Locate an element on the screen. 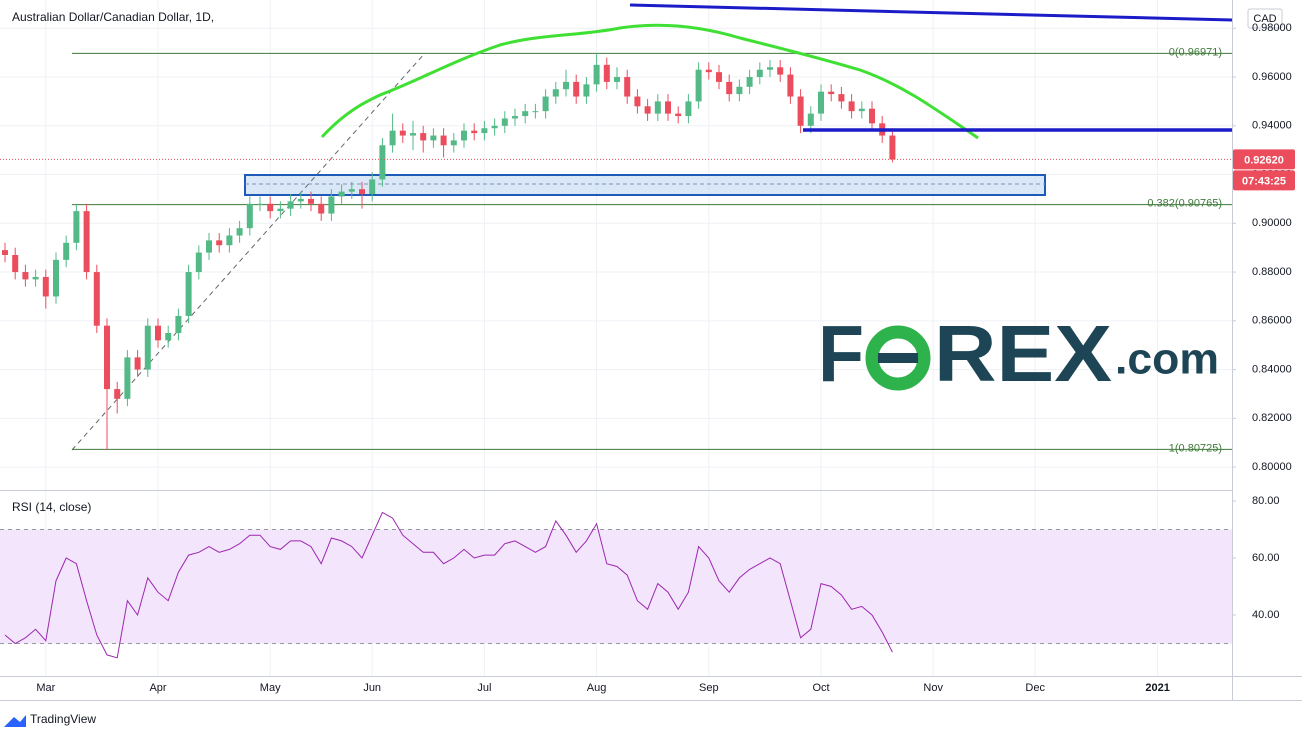 This screenshot has height=739, width=1302. logo-right: REX is located at coordinates (1023, 353).